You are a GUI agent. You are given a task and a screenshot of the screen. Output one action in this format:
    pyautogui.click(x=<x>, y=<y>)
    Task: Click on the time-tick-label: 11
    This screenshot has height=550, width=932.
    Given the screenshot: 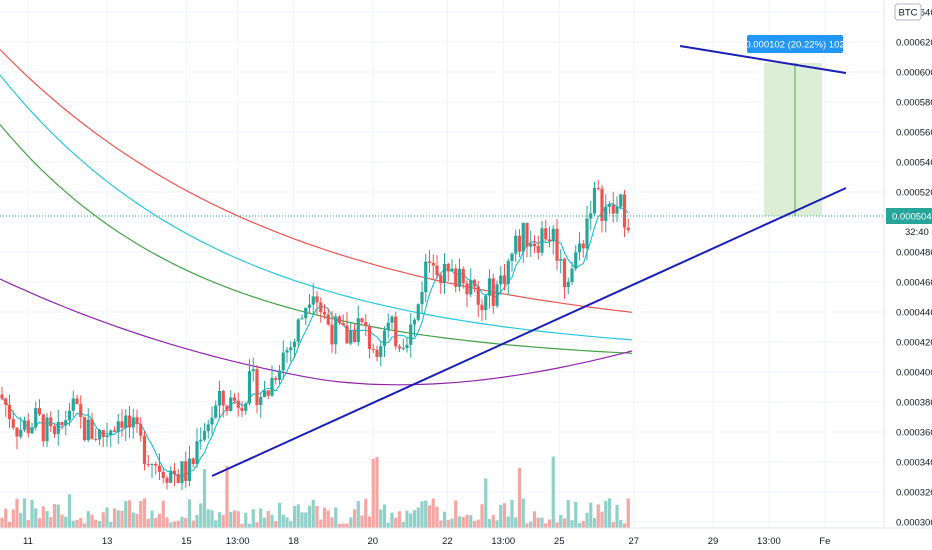 What is the action you would take?
    pyautogui.click(x=28, y=541)
    